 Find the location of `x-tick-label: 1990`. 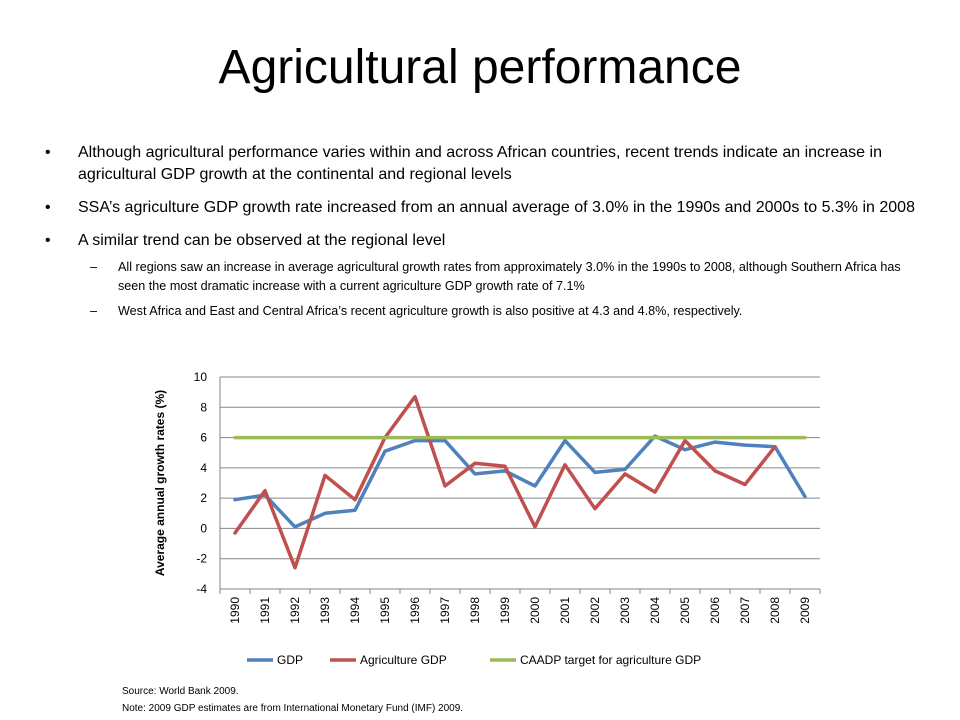

x-tick-label: 1990 is located at coordinates (235, 610).